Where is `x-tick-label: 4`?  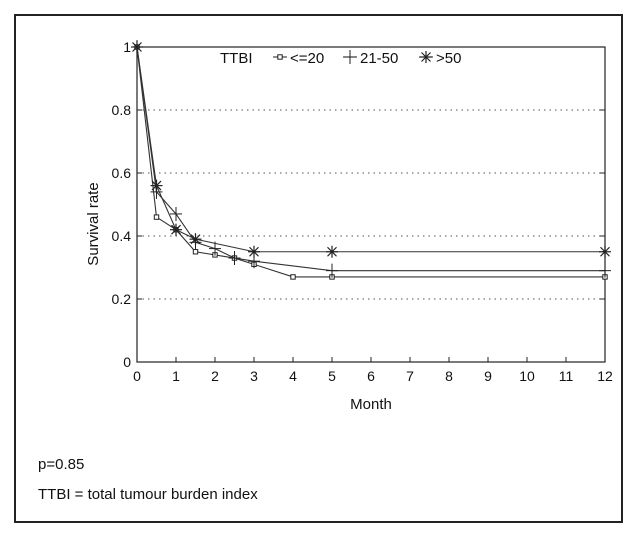
x-tick-label: 4 is located at coordinates (293, 376).